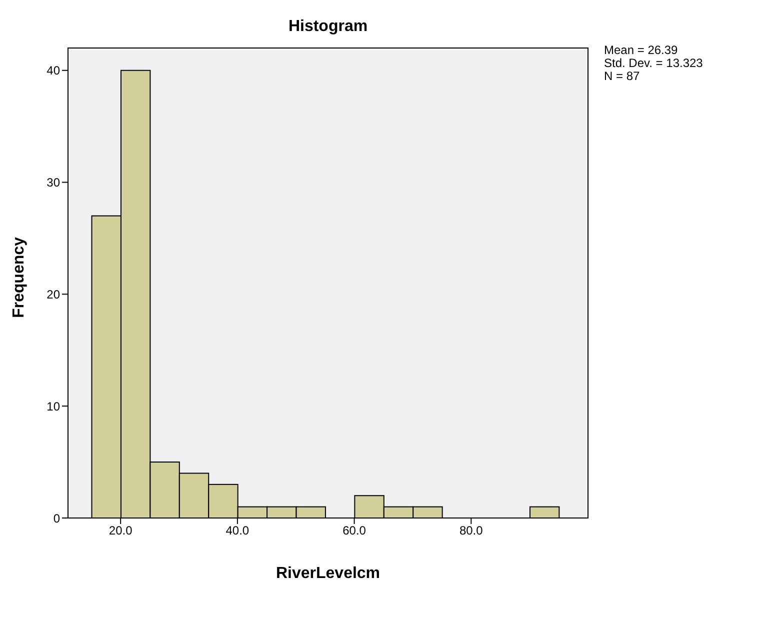 The image size is (780, 630). What do you see at coordinates (238, 531) in the screenshot?
I see `x-tick-label: 40.0` at bounding box center [238, 531].